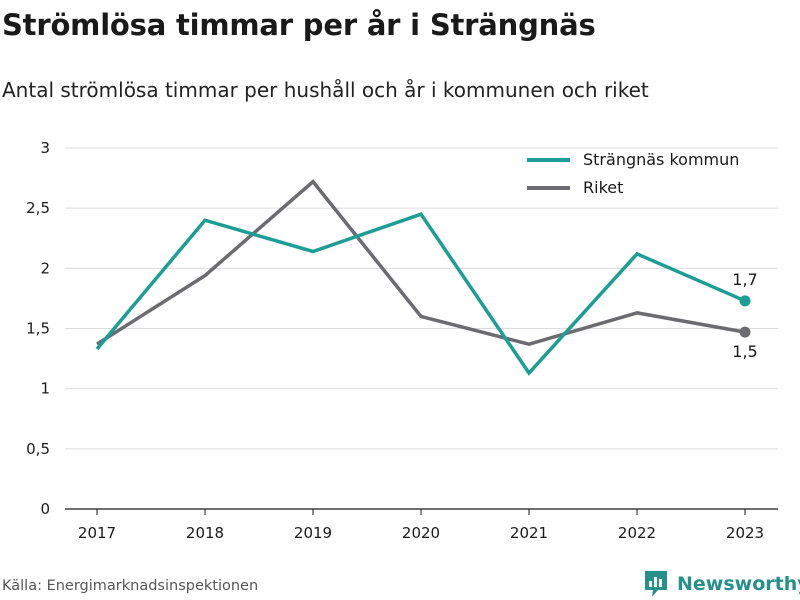 Image resolution: width=800 pixels, height=600 pixels. What do you see at coordinates (38, 208) in the screenshot?
I see `y-tick-label: 2,5` at bounding box center [38, 208].